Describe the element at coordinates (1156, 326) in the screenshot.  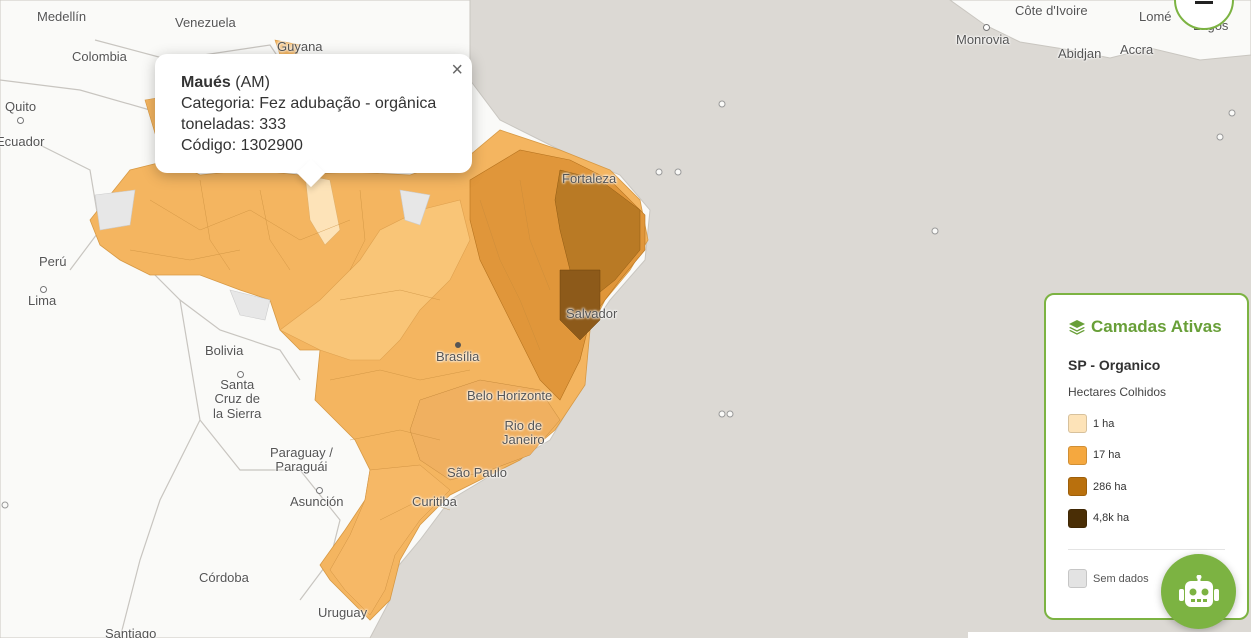
I see `legend-title-text: Camadas Ativas` at that location.